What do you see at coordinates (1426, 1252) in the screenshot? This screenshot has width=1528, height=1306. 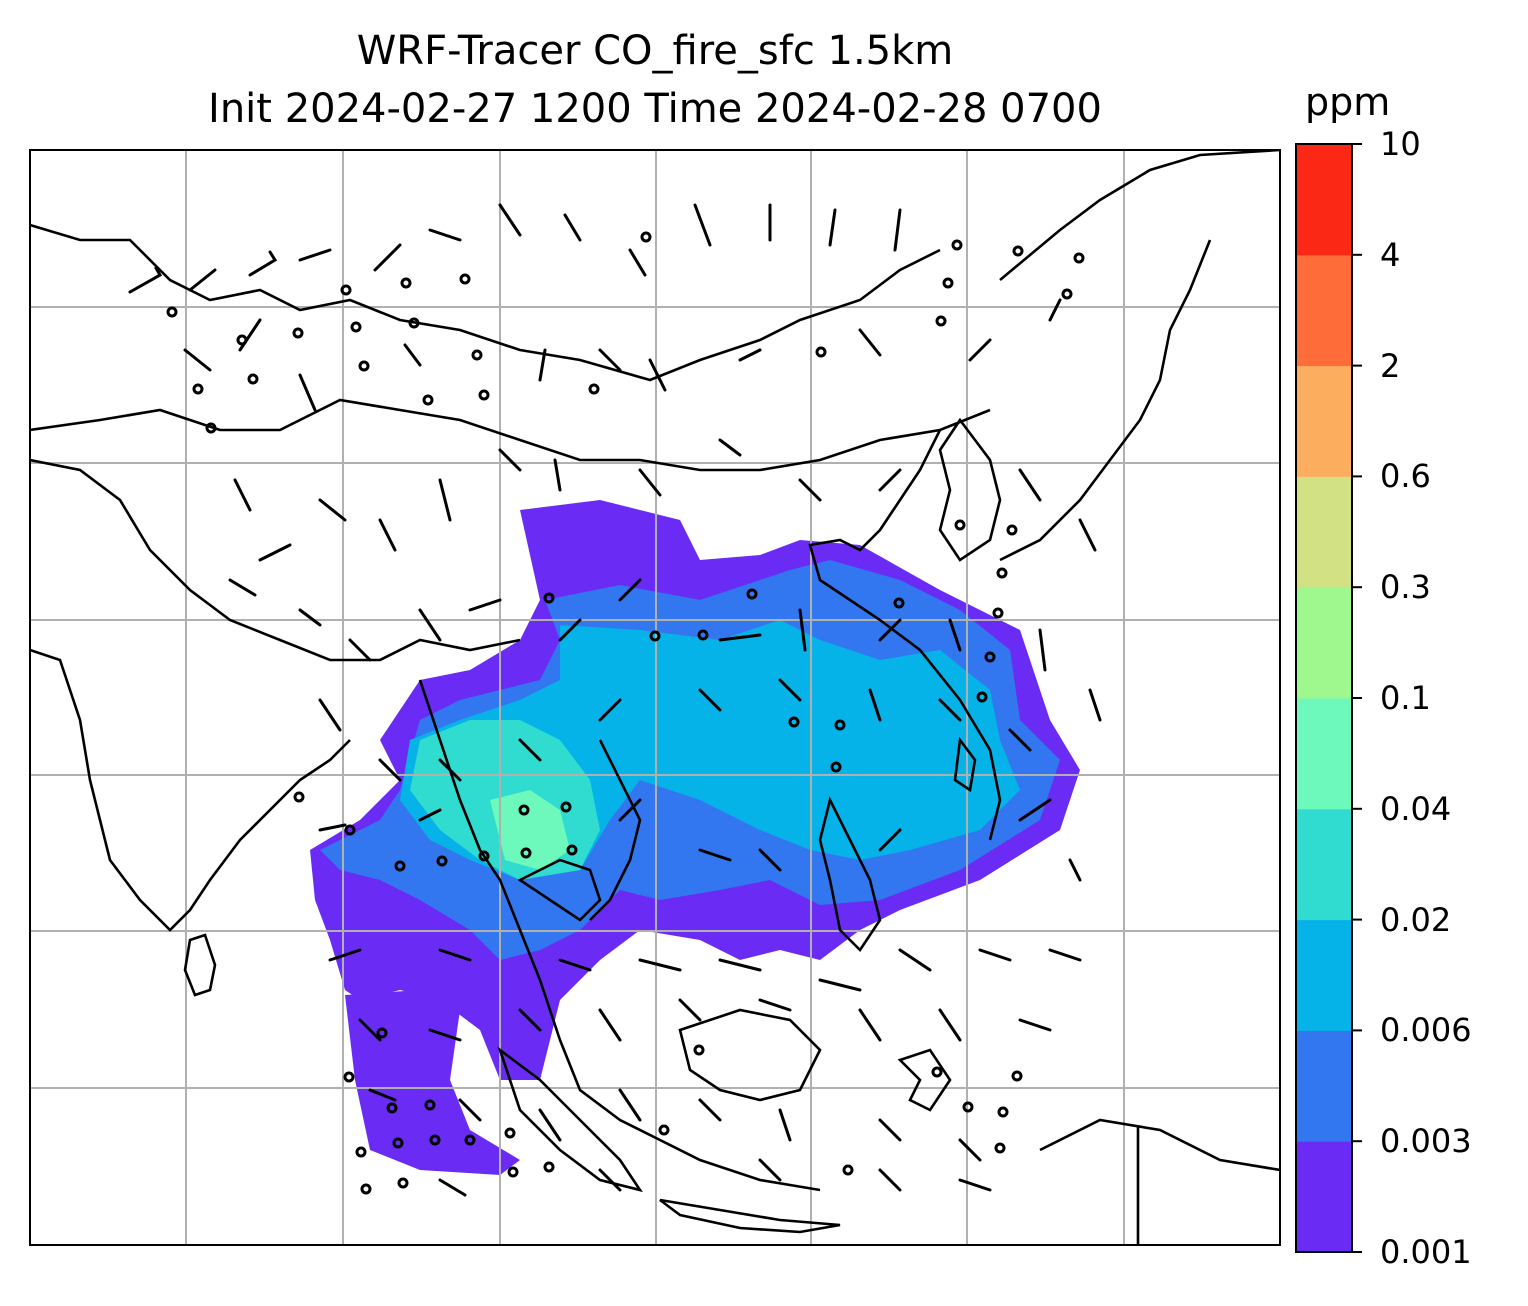 I see `colorbar-tick-label: 0.001` at bounding box center [1426, 1252].